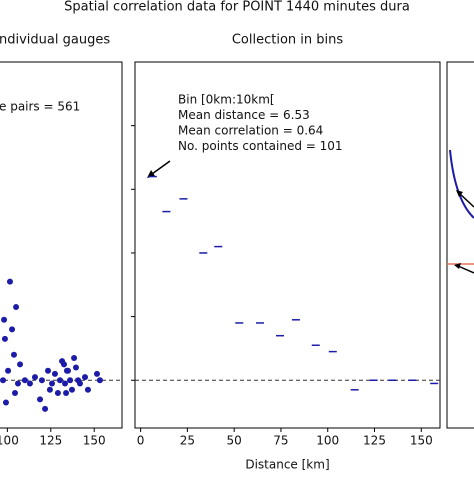 The width and height of the screenshot is (474, 478). I want to click on panel-title: Collection in bins, so click(288, 40).